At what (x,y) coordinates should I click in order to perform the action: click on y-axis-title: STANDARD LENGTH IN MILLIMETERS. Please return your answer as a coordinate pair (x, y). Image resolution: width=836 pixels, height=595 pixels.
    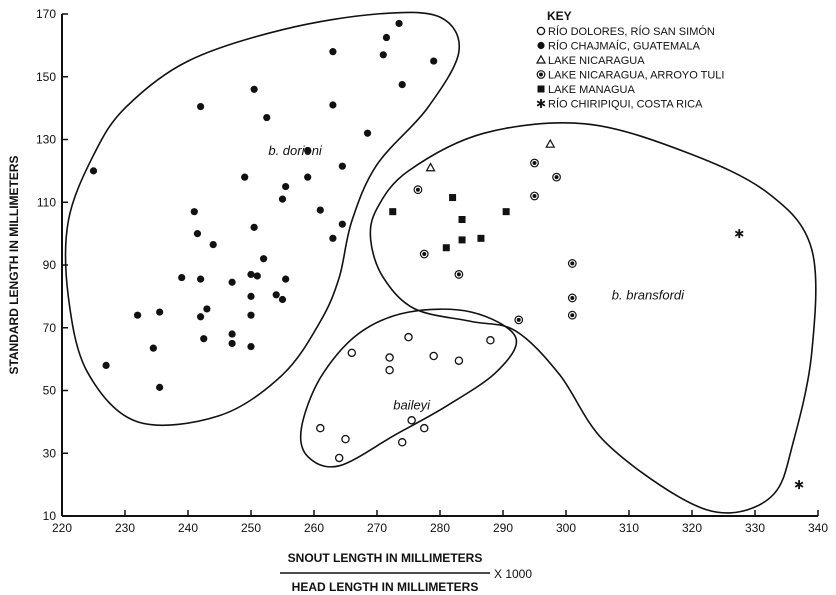
    Looking at the image, I should click on (14, 264).